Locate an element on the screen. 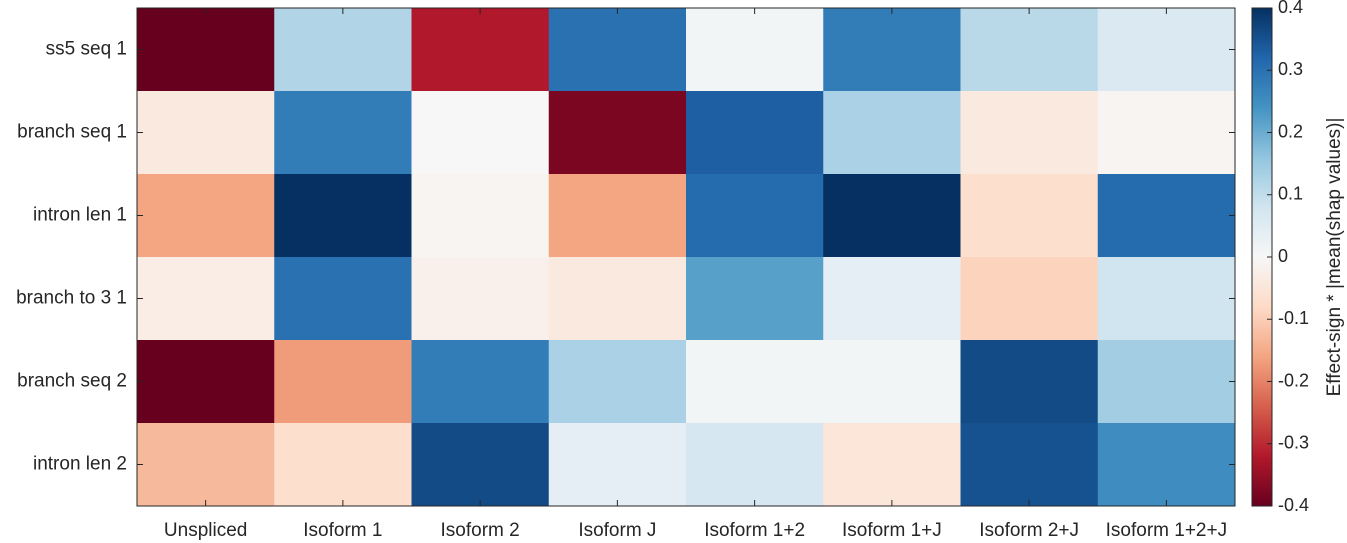 Image resolution: width=1347 pixels, height=543 pixels. colorbar-tick-label: 0.3 is located at coordinates (1290, 69).